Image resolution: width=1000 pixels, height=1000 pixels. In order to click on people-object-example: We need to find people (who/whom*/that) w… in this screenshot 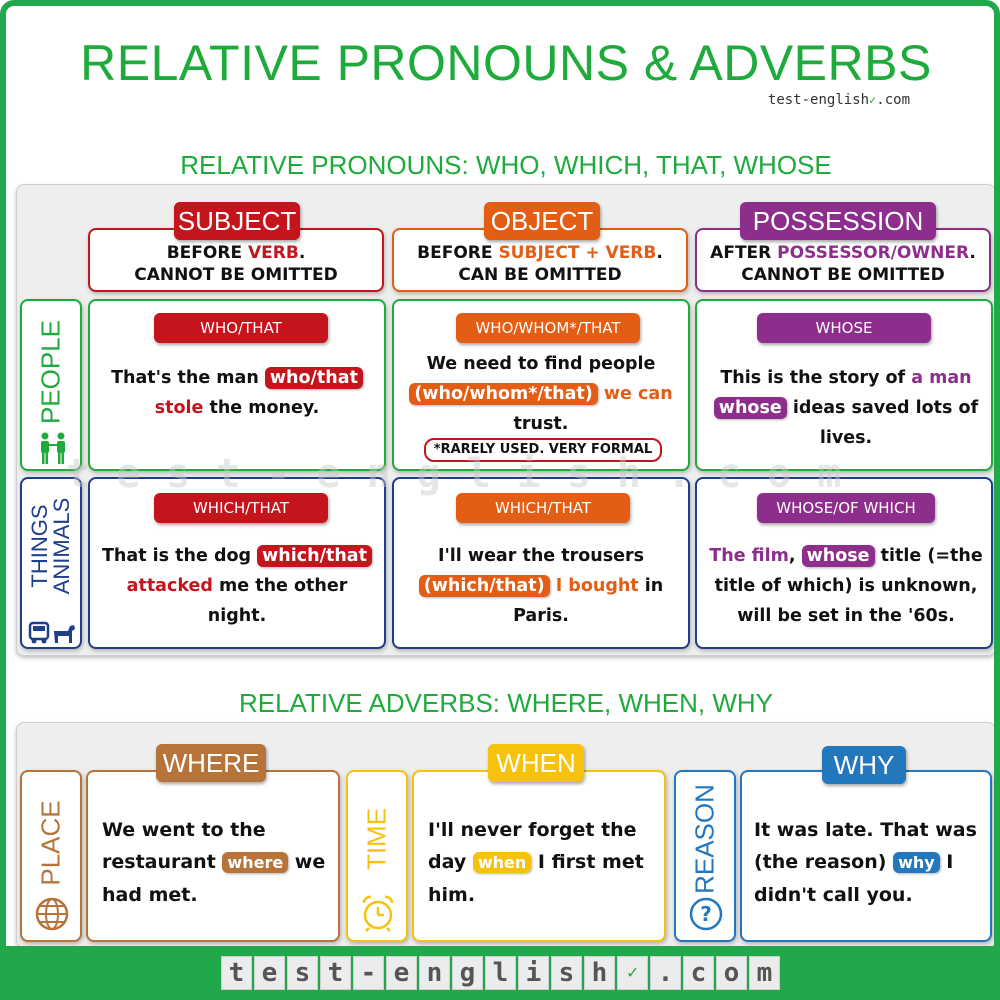, I will do `click(541, 394)`.